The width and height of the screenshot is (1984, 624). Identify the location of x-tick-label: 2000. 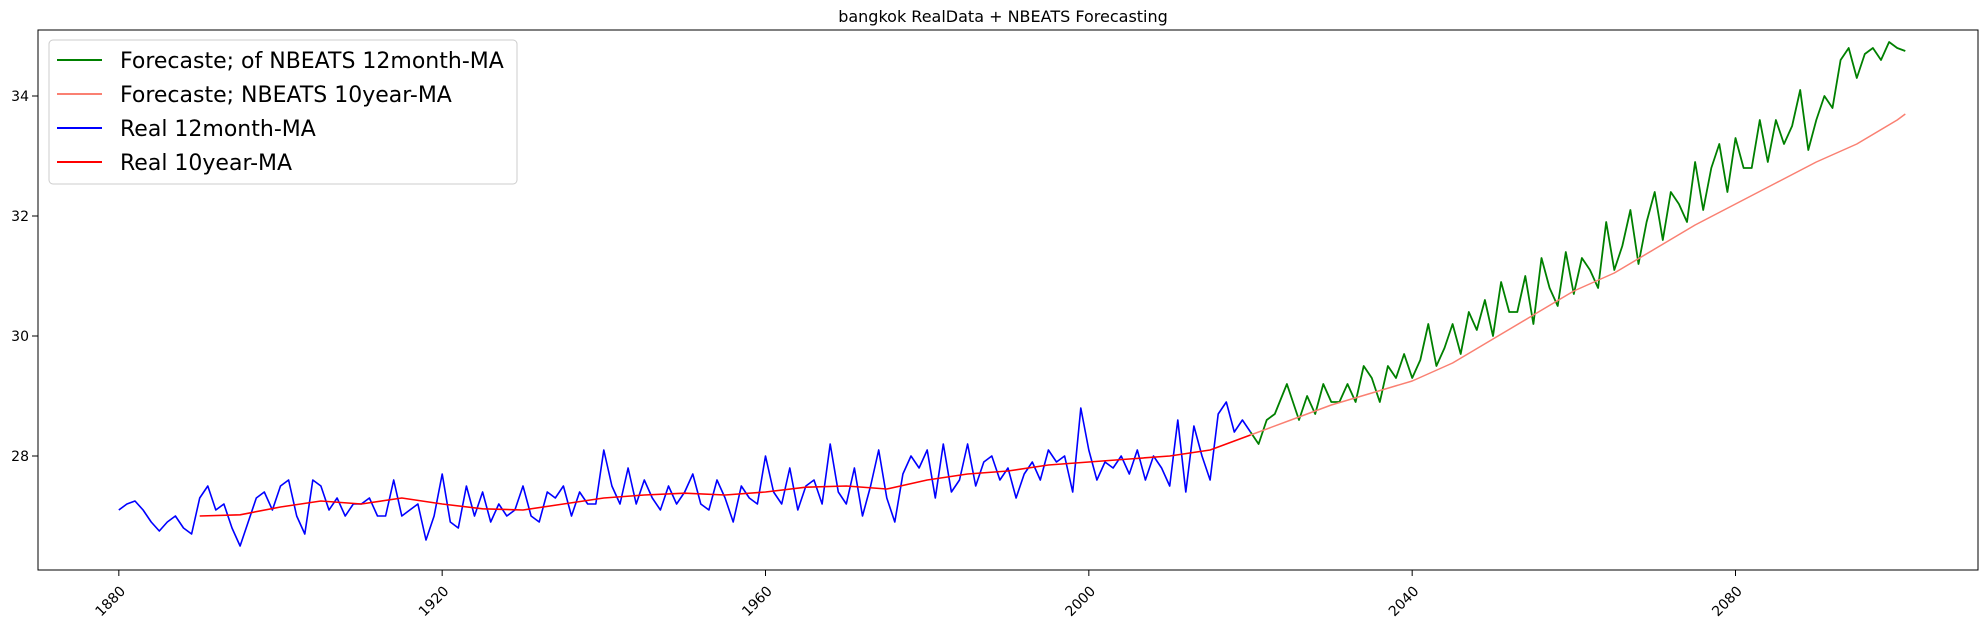
(1081, 601).